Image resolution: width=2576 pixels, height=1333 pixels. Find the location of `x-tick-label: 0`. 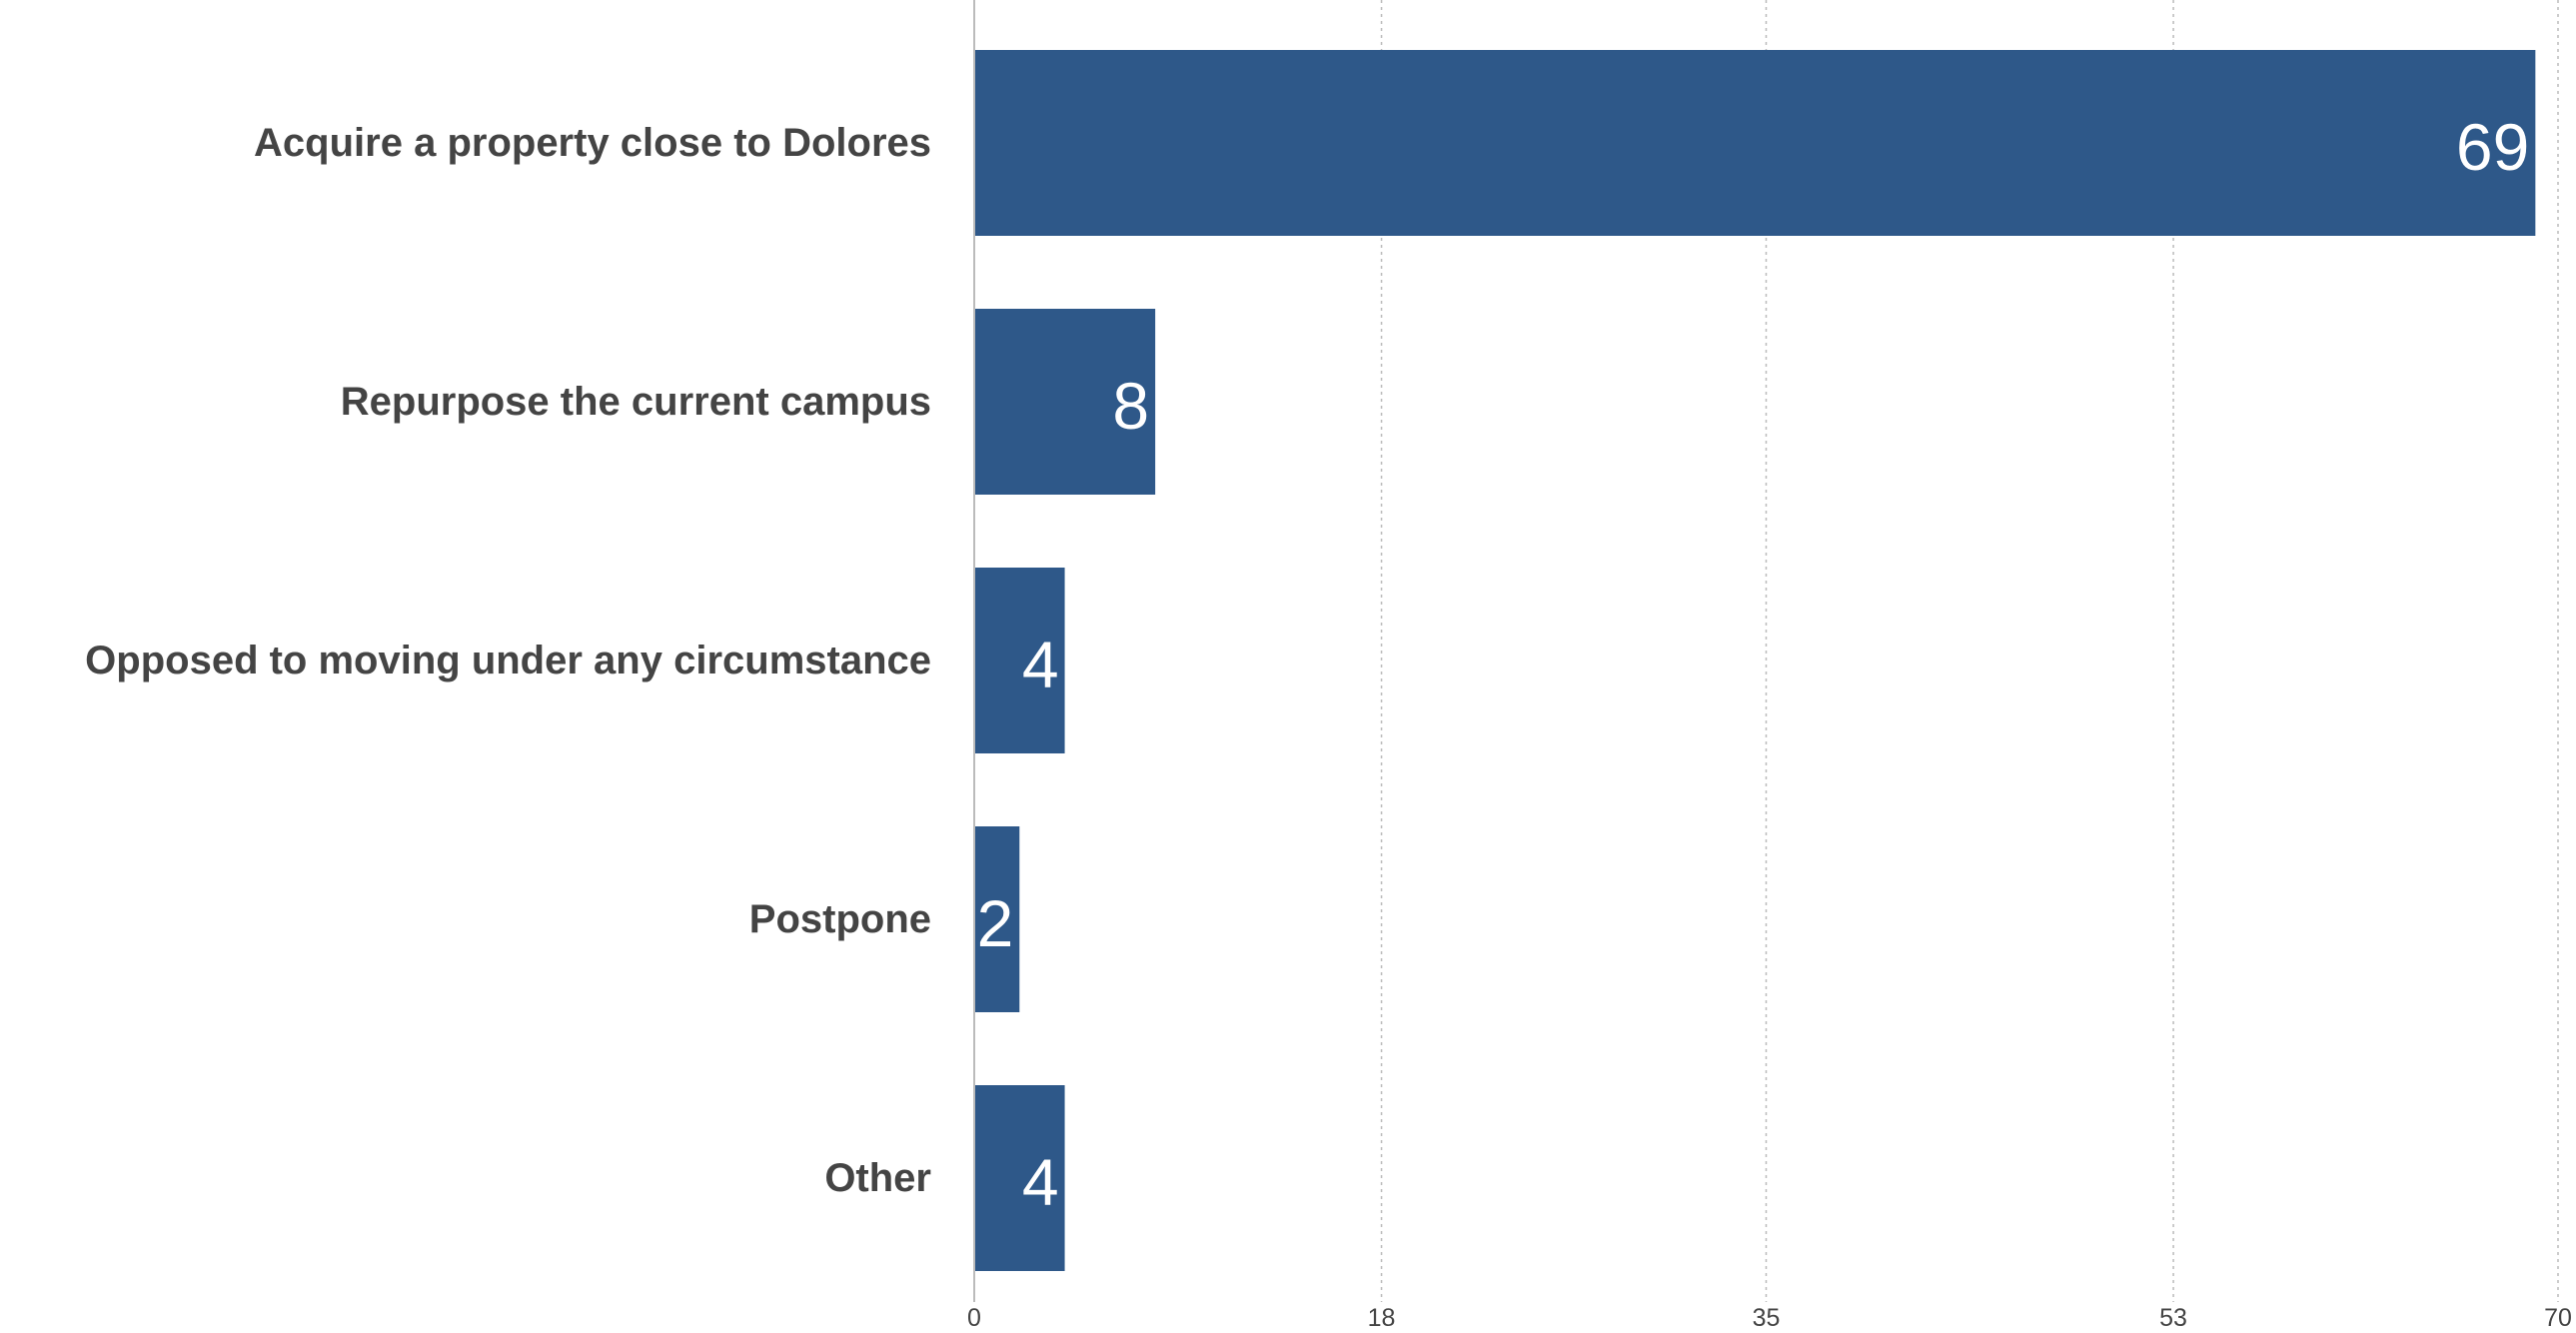

x-tick-label: 0 is located at coordinates (974, 1318).